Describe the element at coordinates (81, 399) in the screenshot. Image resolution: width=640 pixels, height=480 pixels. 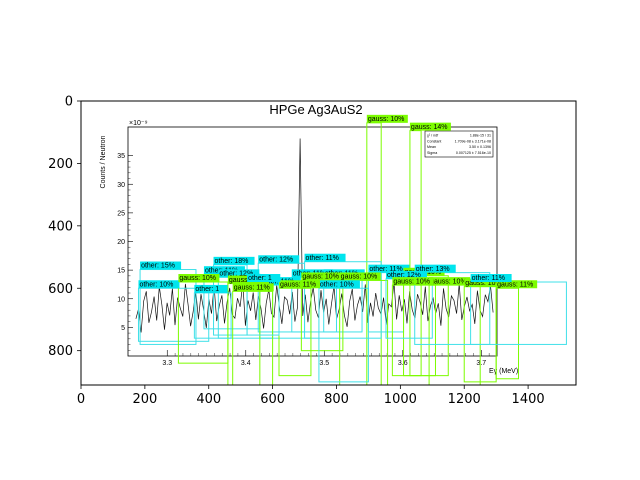
I see `outer-x-tick-label: 0` at that location.